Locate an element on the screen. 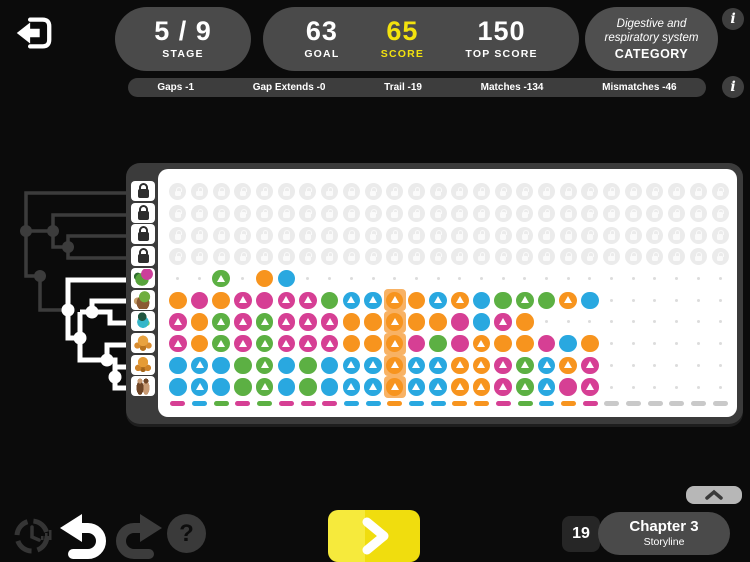 Image resolution: width=750 pixels, height=562 pixels. info-icon: i is located at coordinates (733, 19).